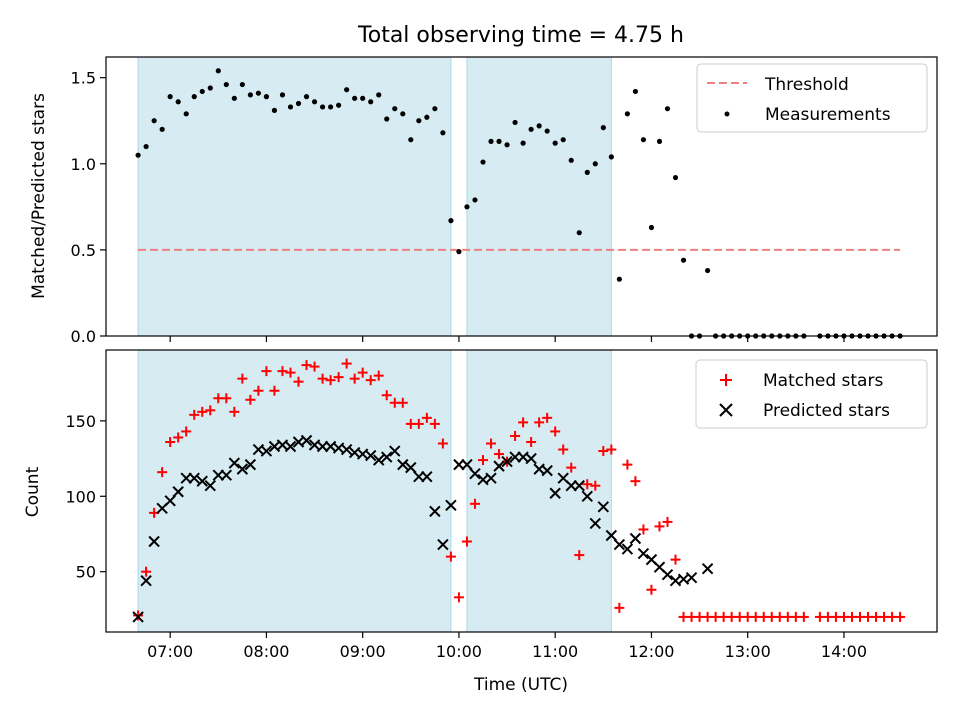  What do you see at coordinates (294, 491) in the screenshot?
I see `shaded-interval` at bounding box center [294, 491].